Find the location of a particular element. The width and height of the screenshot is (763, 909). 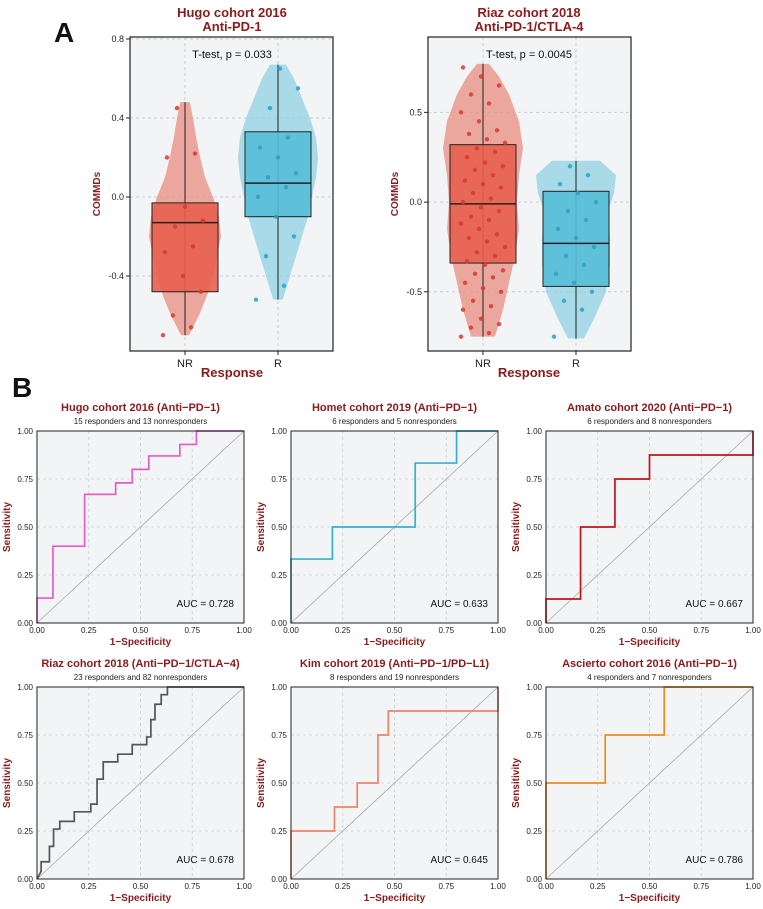

x-tick-label: 0.50 is located at coordinates (141, 886).